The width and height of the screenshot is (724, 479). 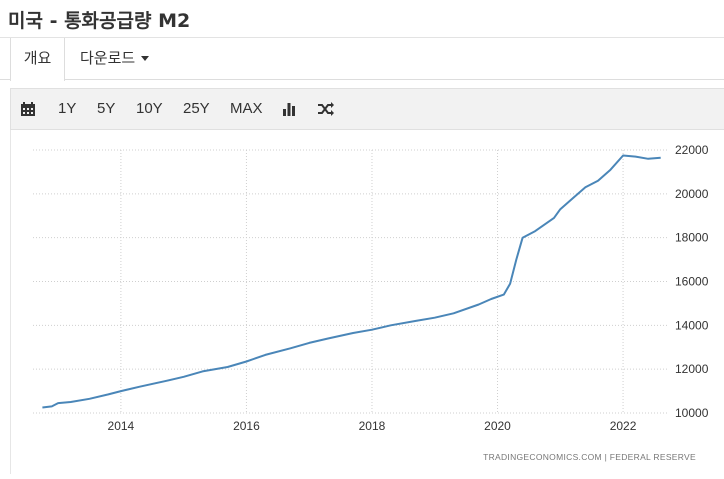 What do you see at coordinates (589, 457) in the screenshot?
I see `source-label: TRADINGECONOMICS.COM | FEDERAL RESERVE` at bounding box center [589, 457].